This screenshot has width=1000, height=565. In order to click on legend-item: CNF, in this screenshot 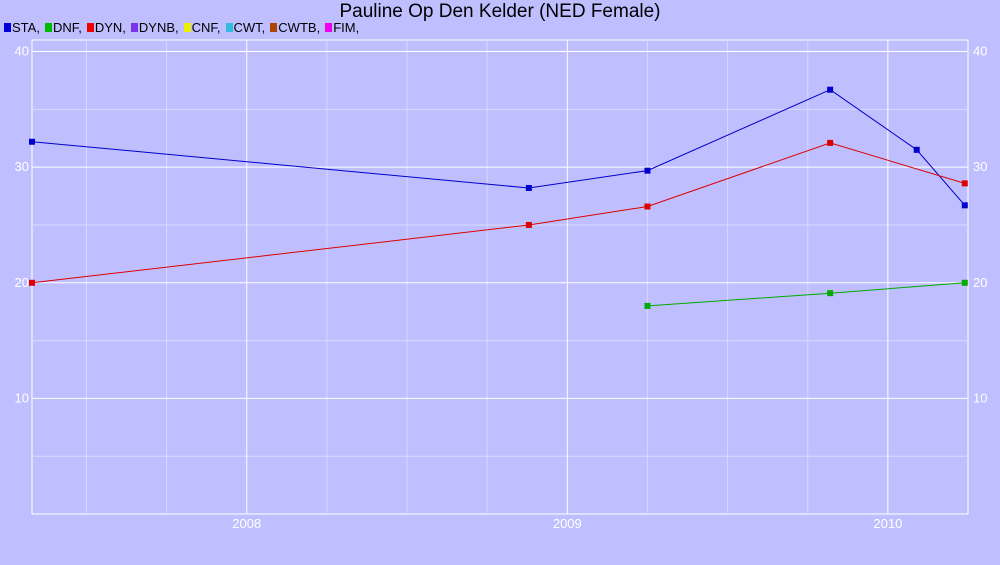, I will do `click(202, 27)`.